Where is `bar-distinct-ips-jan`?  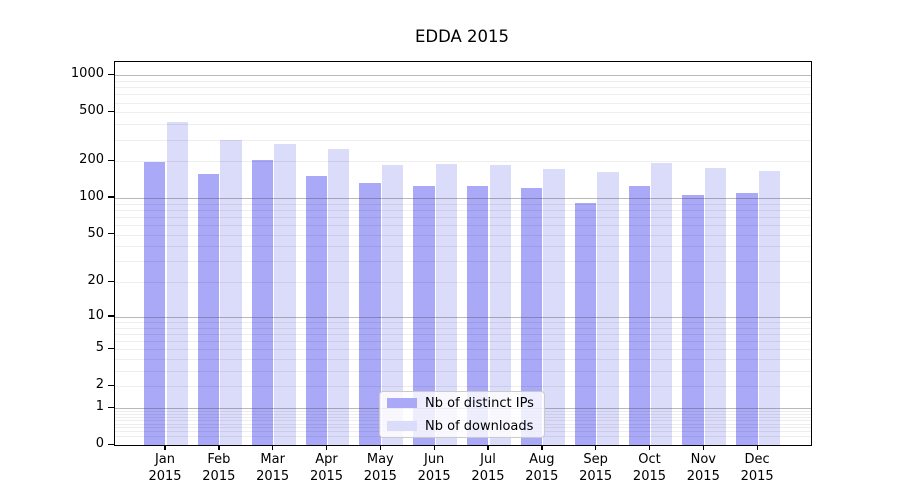 bar-distinct-ips-jan is located at coordinates (155, 303).